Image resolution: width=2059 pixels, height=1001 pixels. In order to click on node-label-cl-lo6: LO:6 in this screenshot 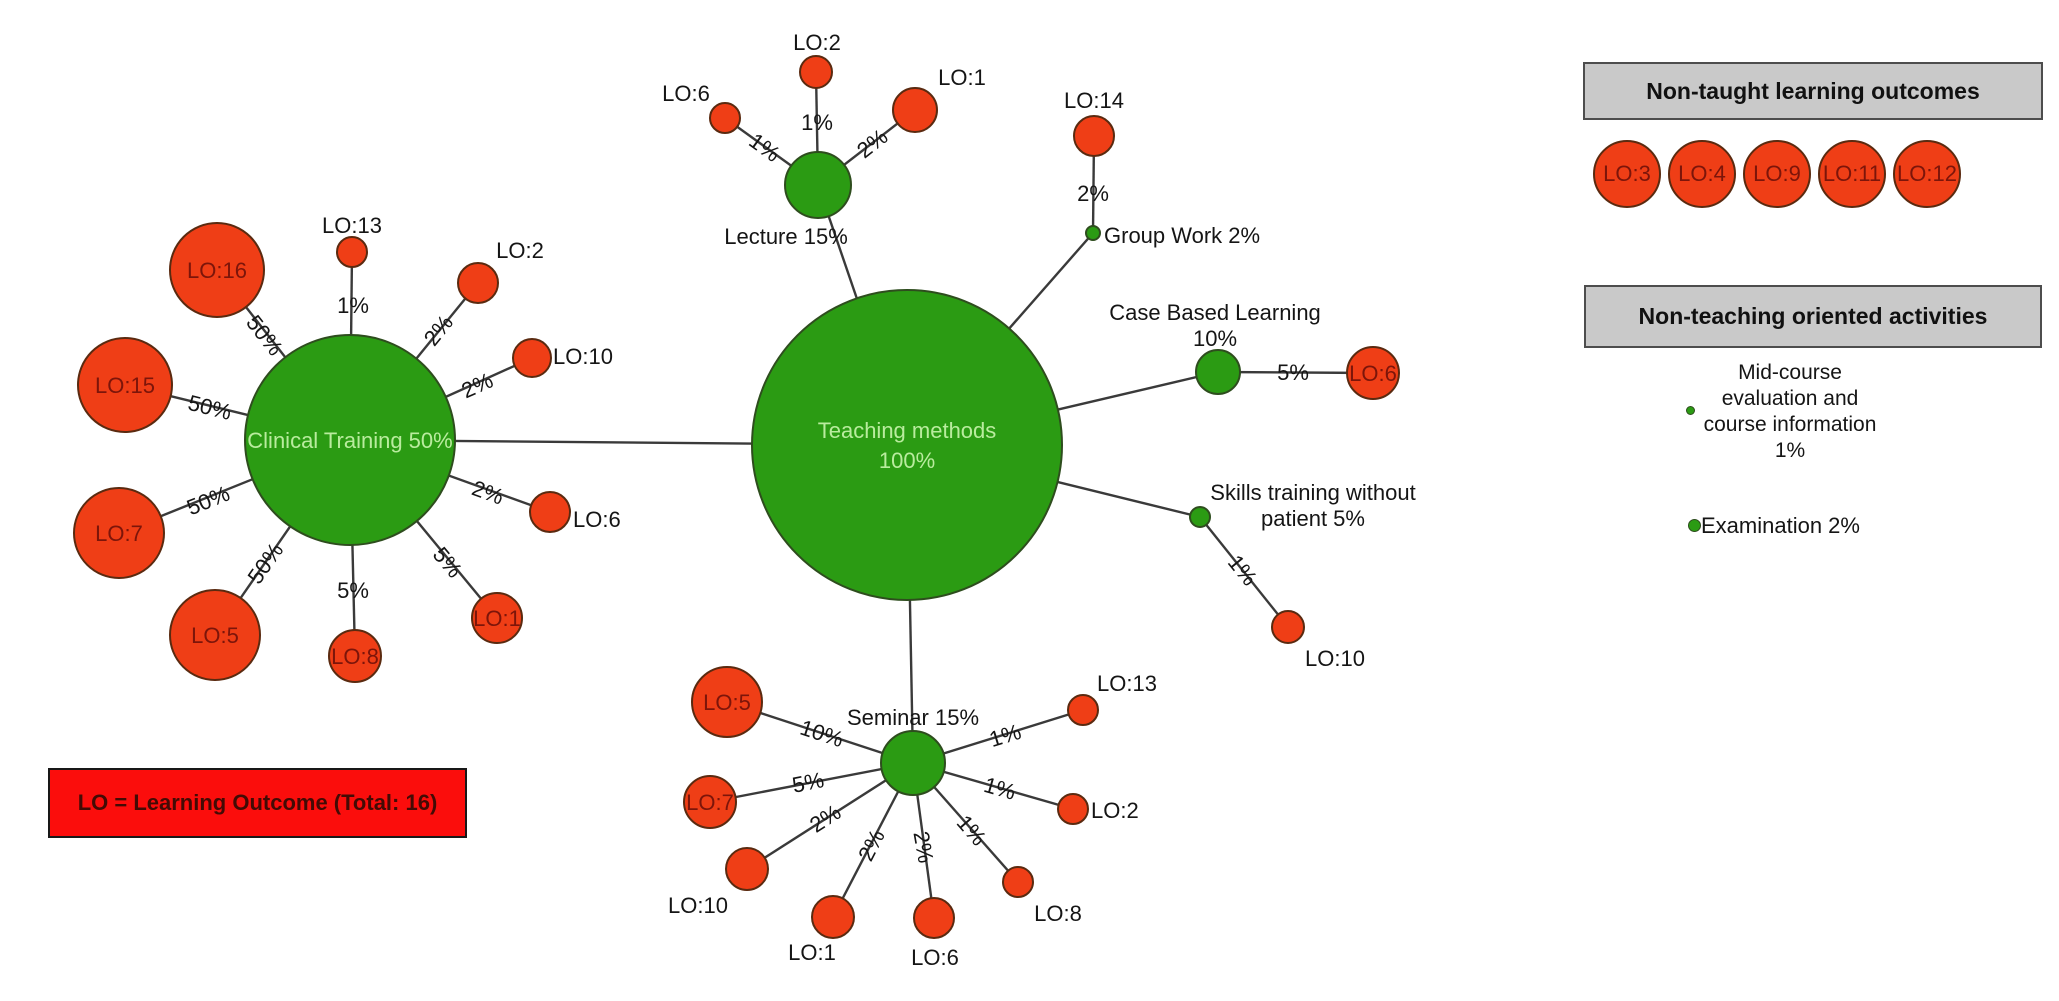, I will do `click(597, 519)`.